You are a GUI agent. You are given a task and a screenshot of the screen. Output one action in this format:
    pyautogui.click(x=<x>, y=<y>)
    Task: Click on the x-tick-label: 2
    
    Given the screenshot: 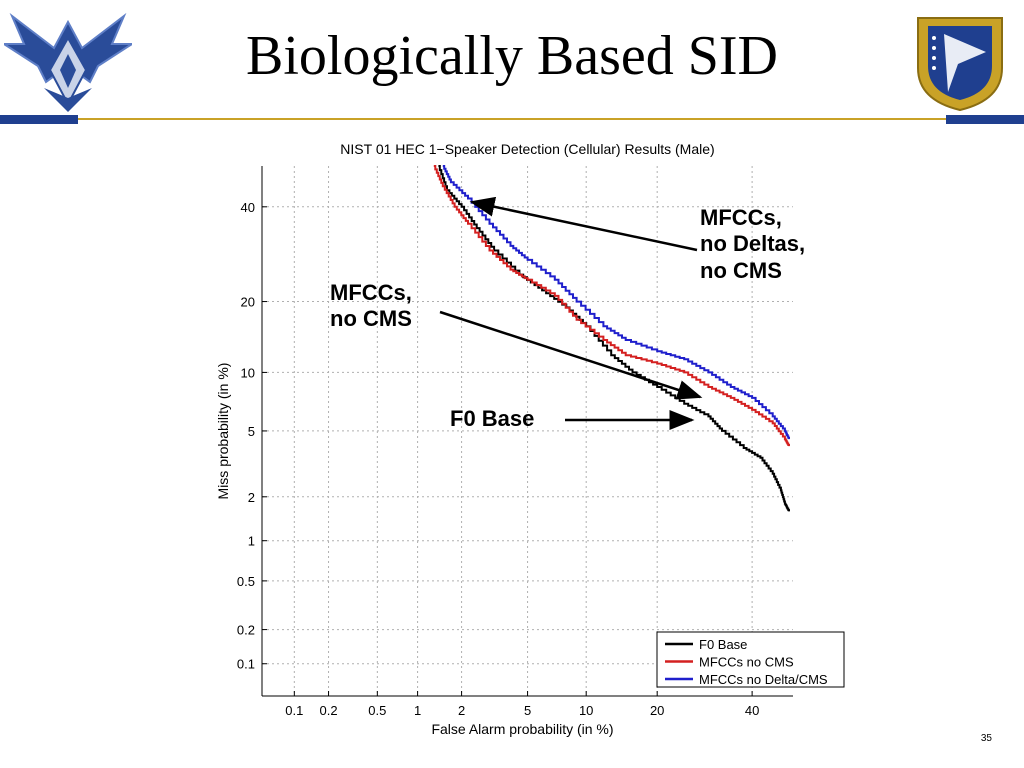 What is the action you would take?
    pyautogui.click(x=461, y=710)
    